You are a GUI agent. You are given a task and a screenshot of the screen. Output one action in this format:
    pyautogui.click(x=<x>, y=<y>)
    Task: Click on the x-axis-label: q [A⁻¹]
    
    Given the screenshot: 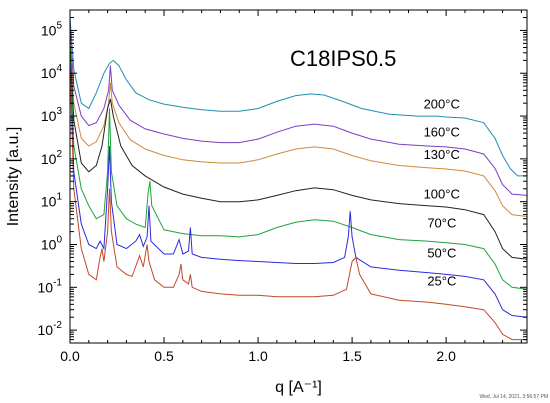 What is the action you would take?
    pyautogui.click(x=298, y=387)
    